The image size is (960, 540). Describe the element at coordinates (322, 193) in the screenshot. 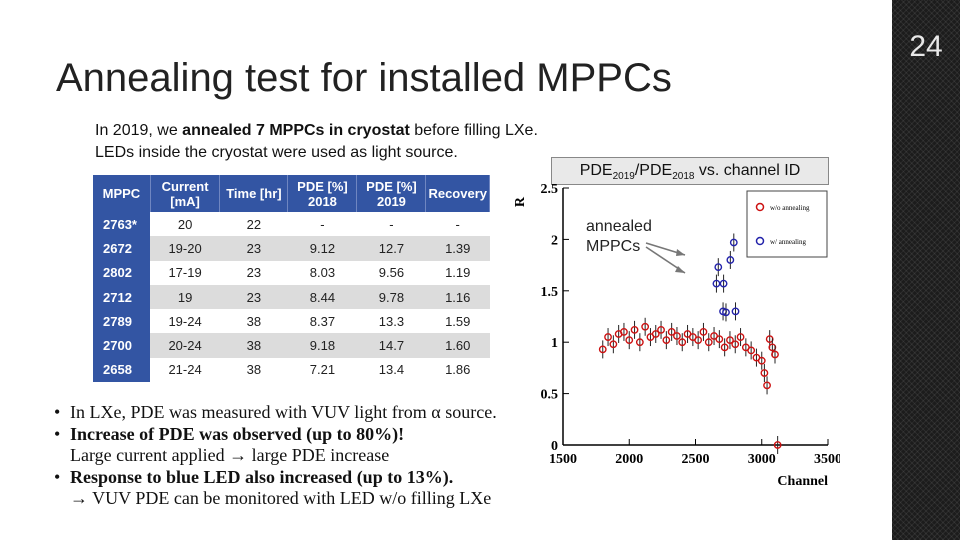

I see `header-pde-2018: PDE [%] 2018` at that location.